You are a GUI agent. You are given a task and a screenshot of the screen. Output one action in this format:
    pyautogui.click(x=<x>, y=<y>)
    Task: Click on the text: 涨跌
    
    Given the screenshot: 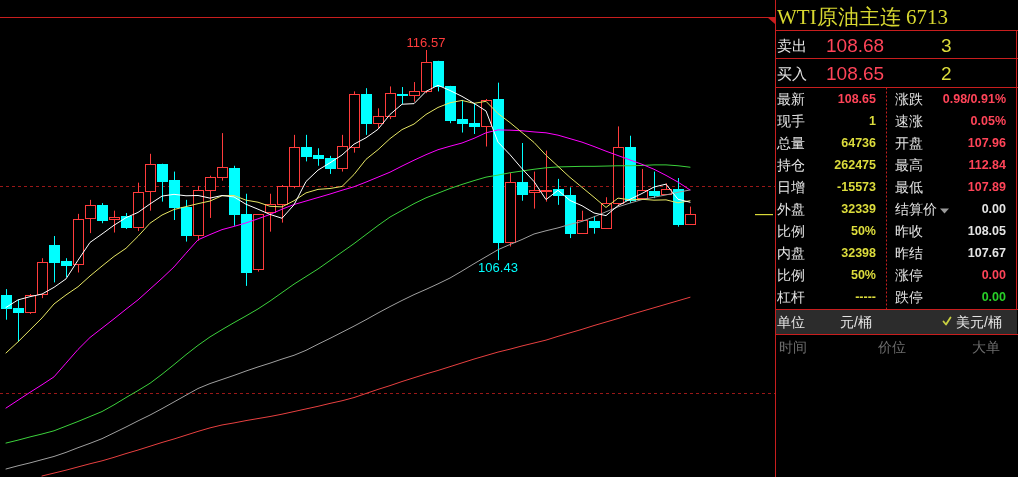 What is the action you would take?
    pyautogui.click(x=909, y=98)
    